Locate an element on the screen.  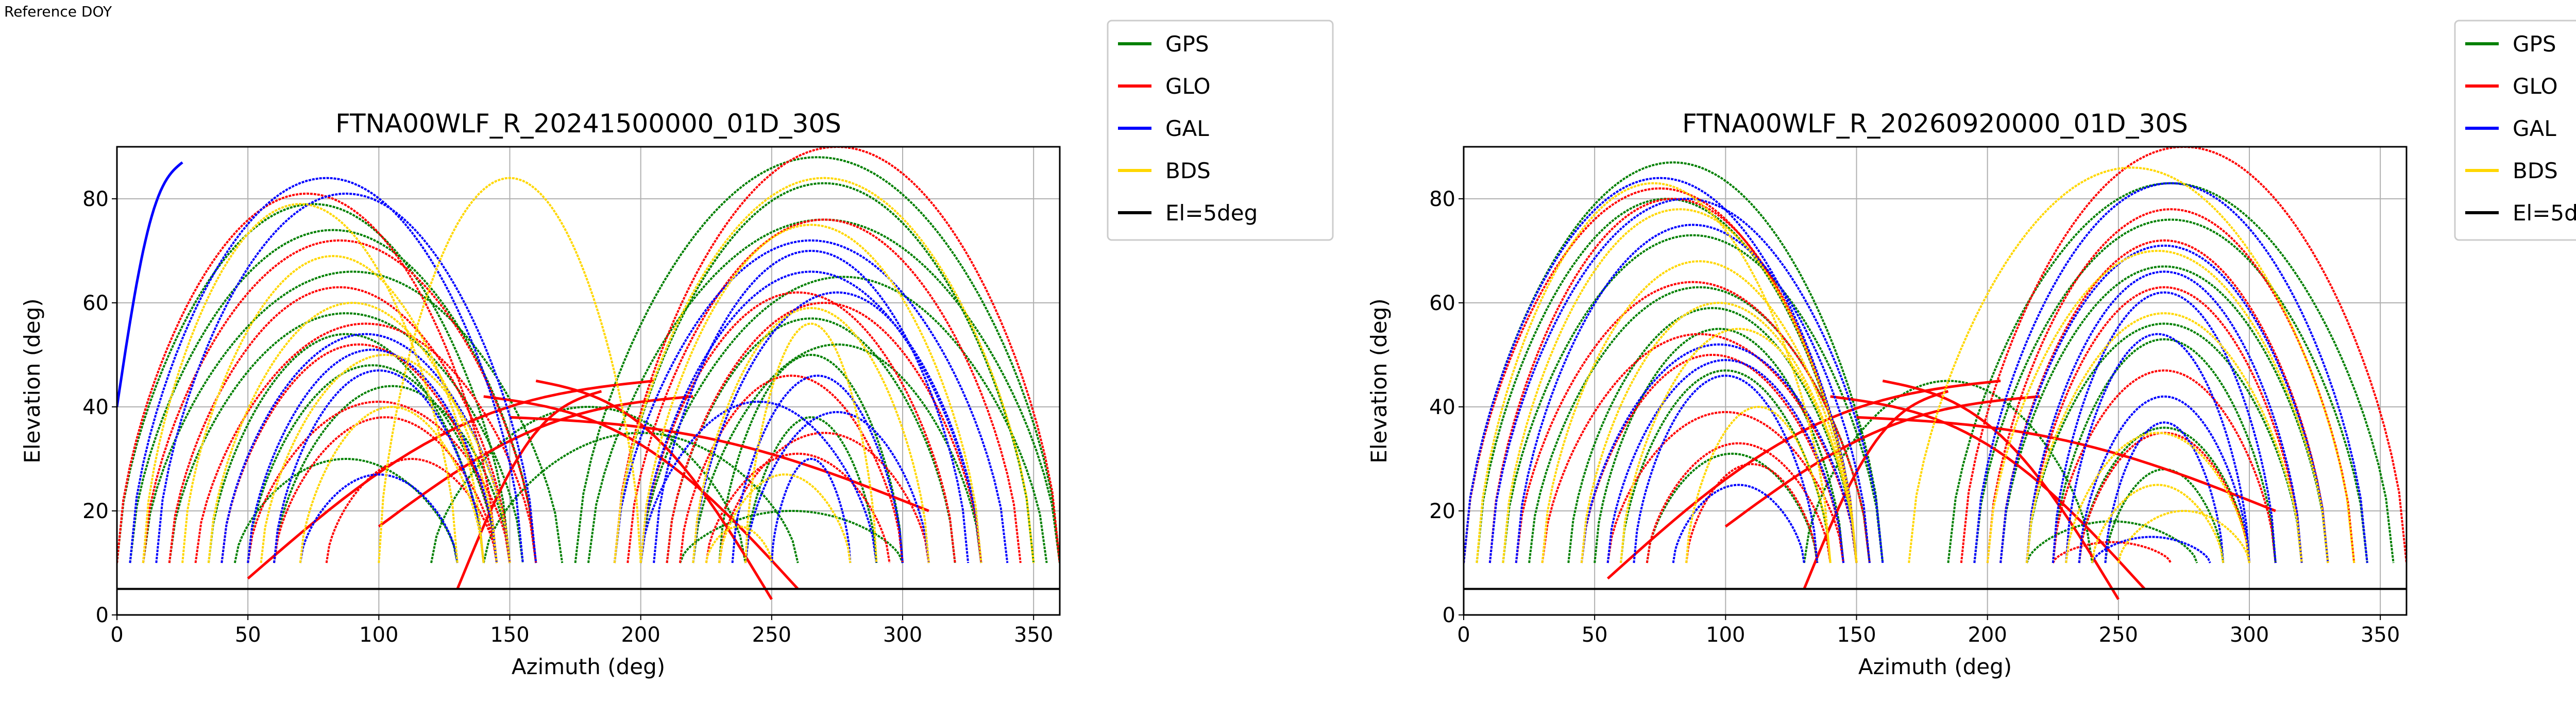
legend-label: BDS is located at coordinates (1188, 170).